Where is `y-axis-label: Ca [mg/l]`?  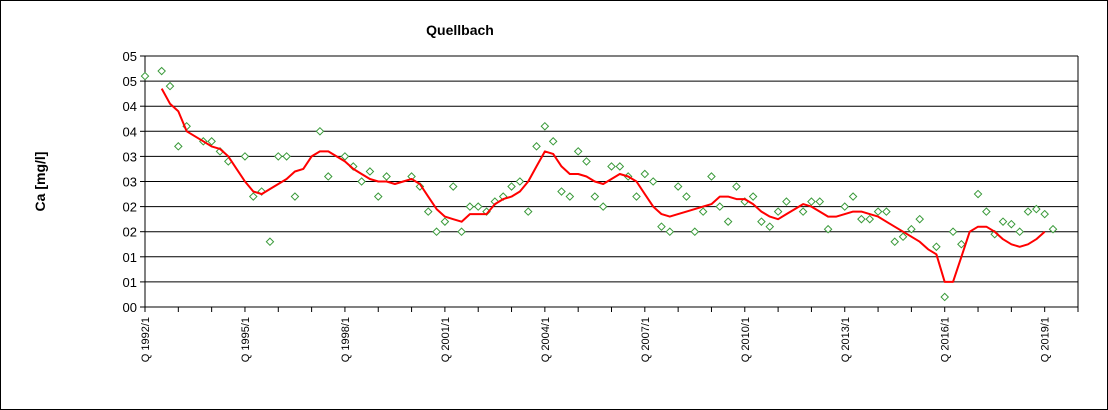
y-axis-label: Ca [mg/l] is located at coordinates (40, 182).